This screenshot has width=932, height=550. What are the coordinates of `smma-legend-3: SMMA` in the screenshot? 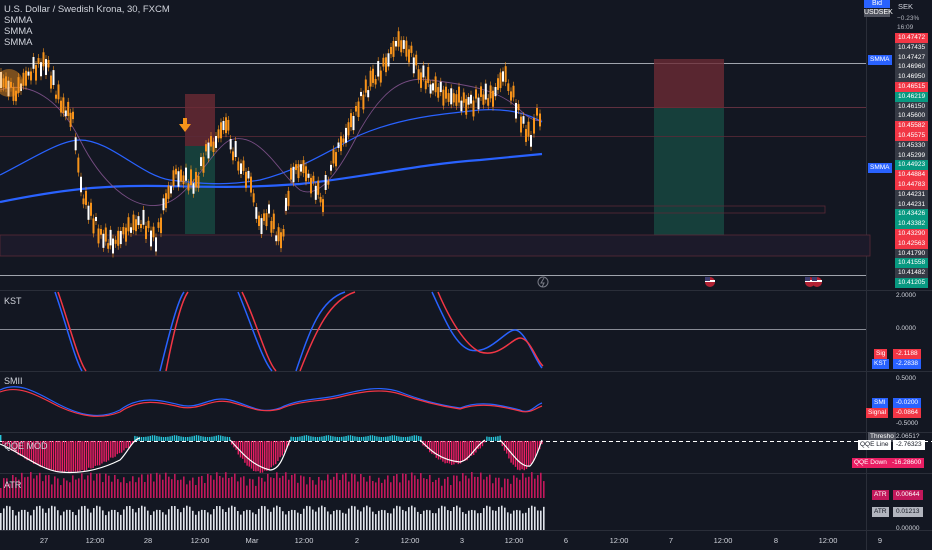 It's located at (18, 42).